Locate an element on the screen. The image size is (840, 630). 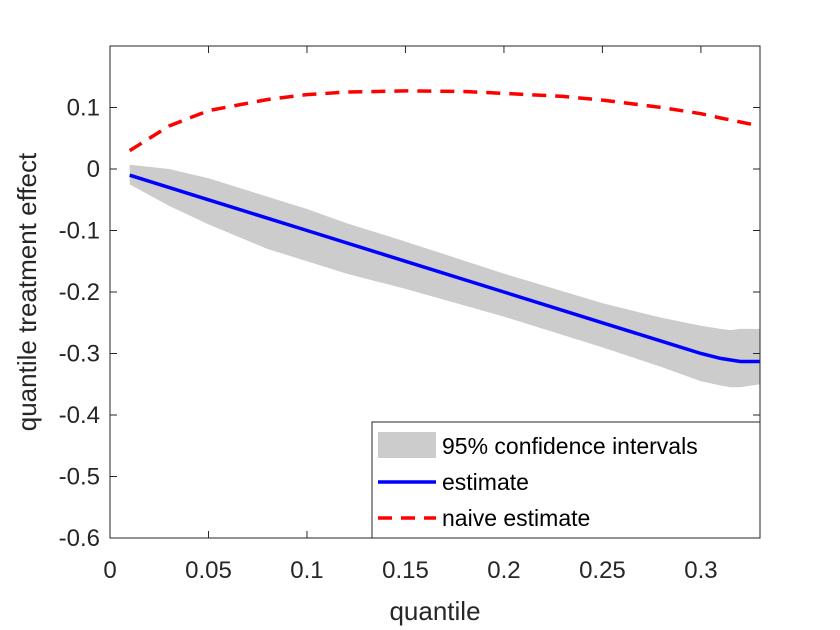
naive-estimate-line is located at coordinates (444, 121).